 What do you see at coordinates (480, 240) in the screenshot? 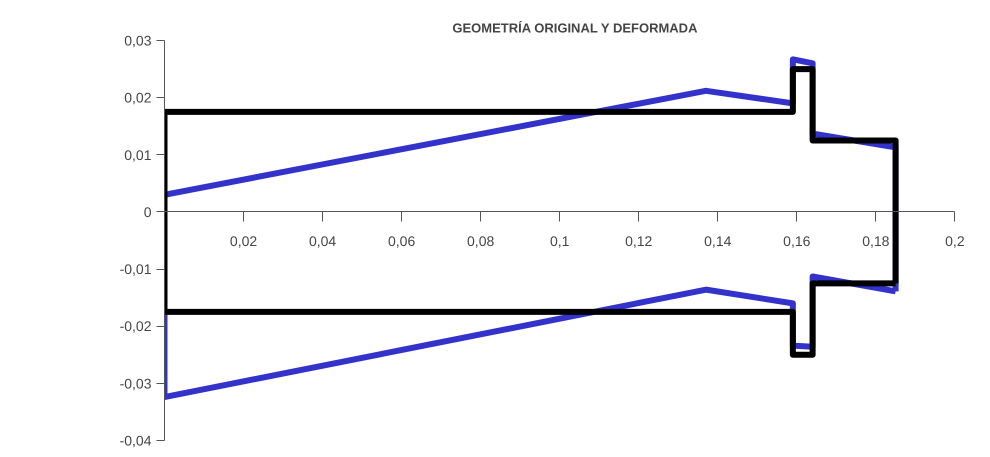
I see `x-tick-label: 0,08` at bounding box center [480, 240].